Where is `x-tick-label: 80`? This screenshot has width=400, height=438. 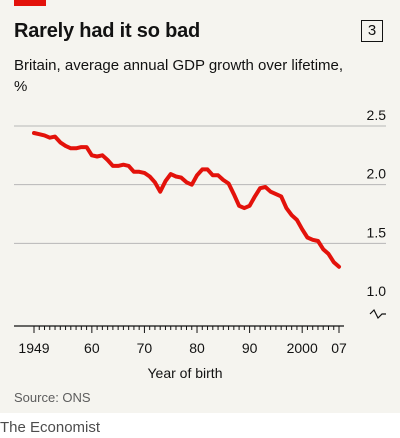 x-tick-label: 80 is located at coordinates (197, 348).